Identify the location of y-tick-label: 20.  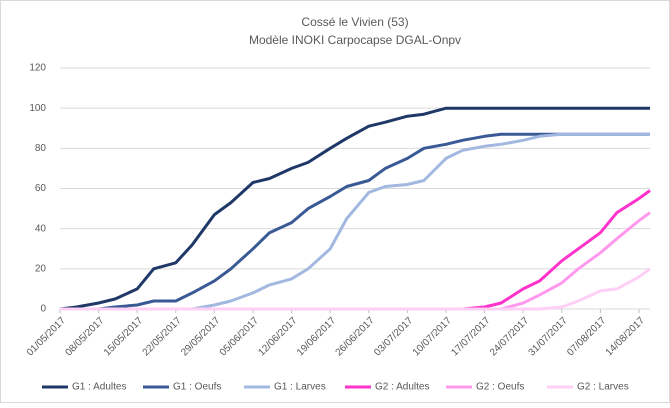
(41, 268).